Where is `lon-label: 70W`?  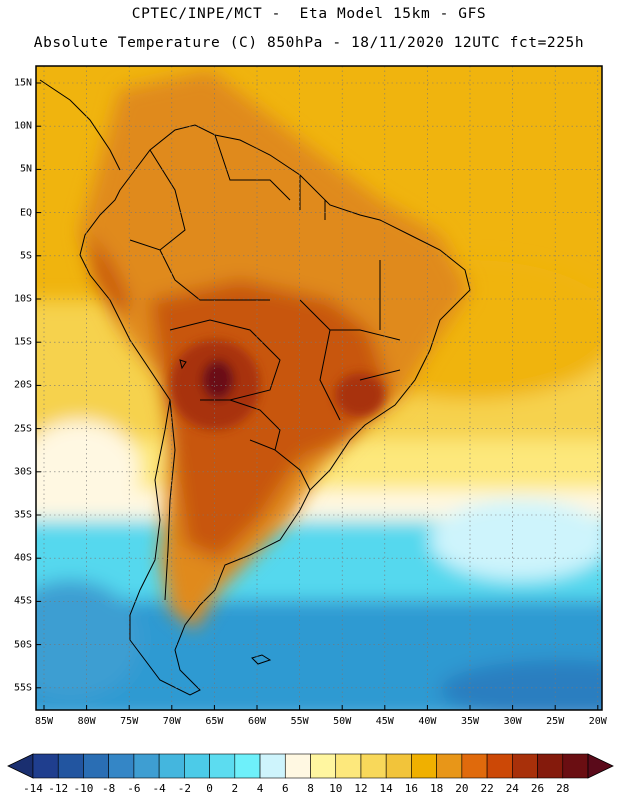
lon-label: 70W is located at coordinates (171, 721).